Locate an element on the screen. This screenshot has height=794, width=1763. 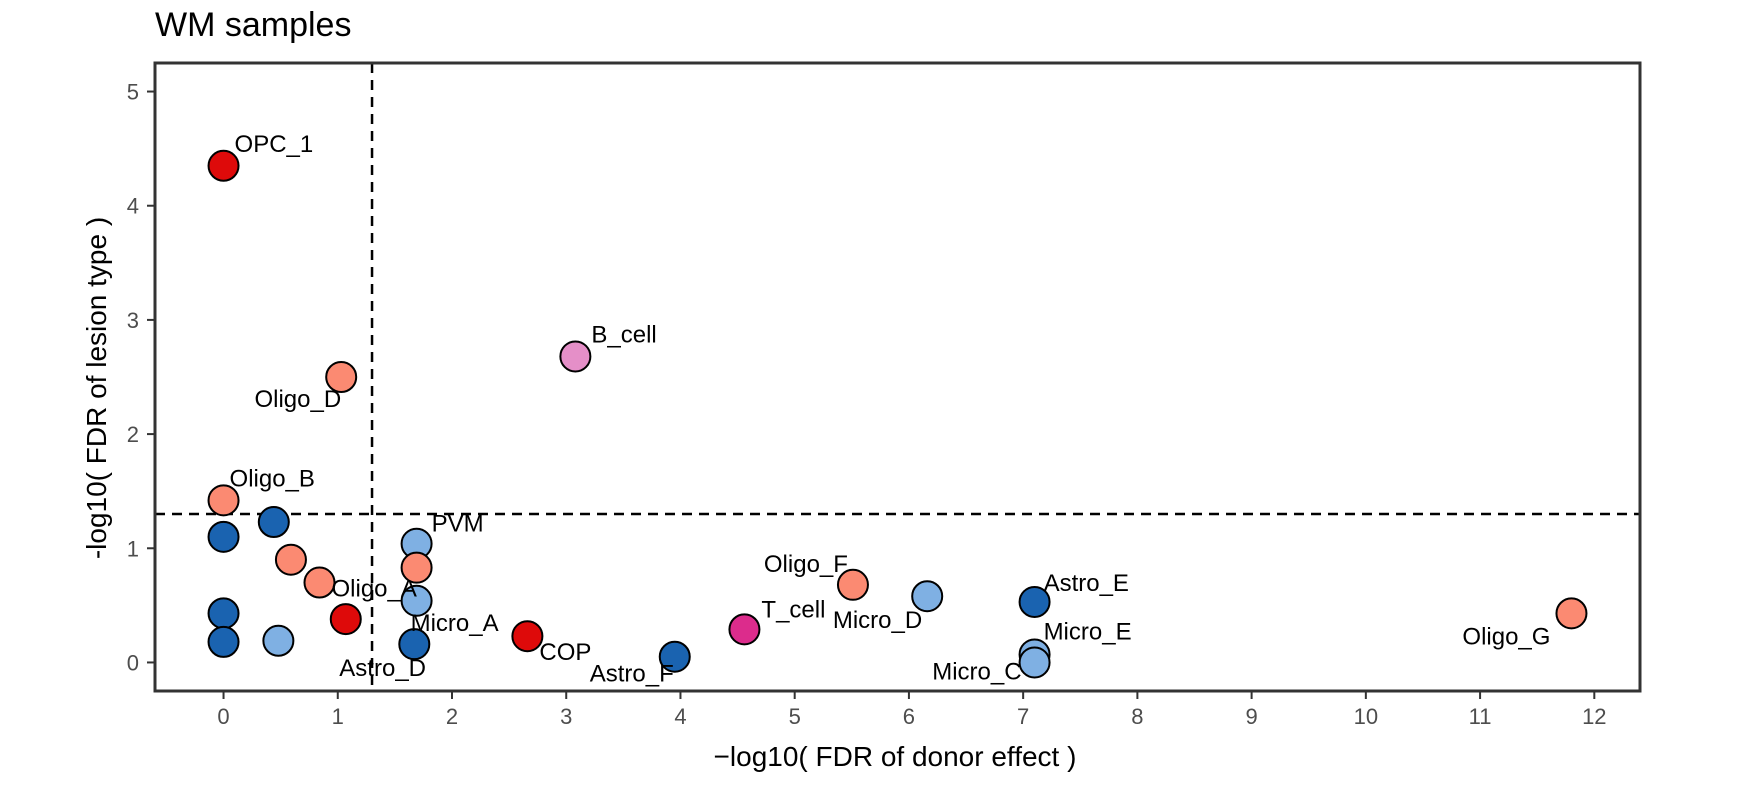
y-tick-label: 3 is located at coordinates (133, 320).